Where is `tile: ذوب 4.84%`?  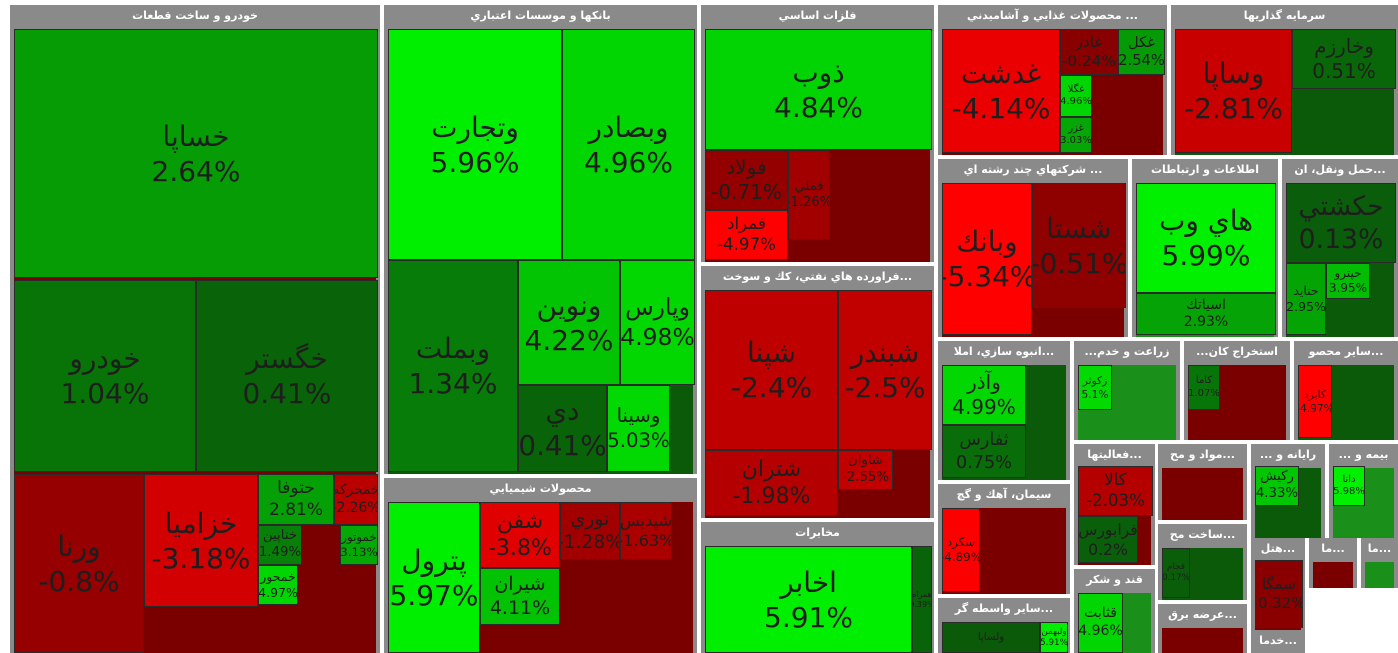
tile: ذوب 4.84% is located at coordinates (818, 89).